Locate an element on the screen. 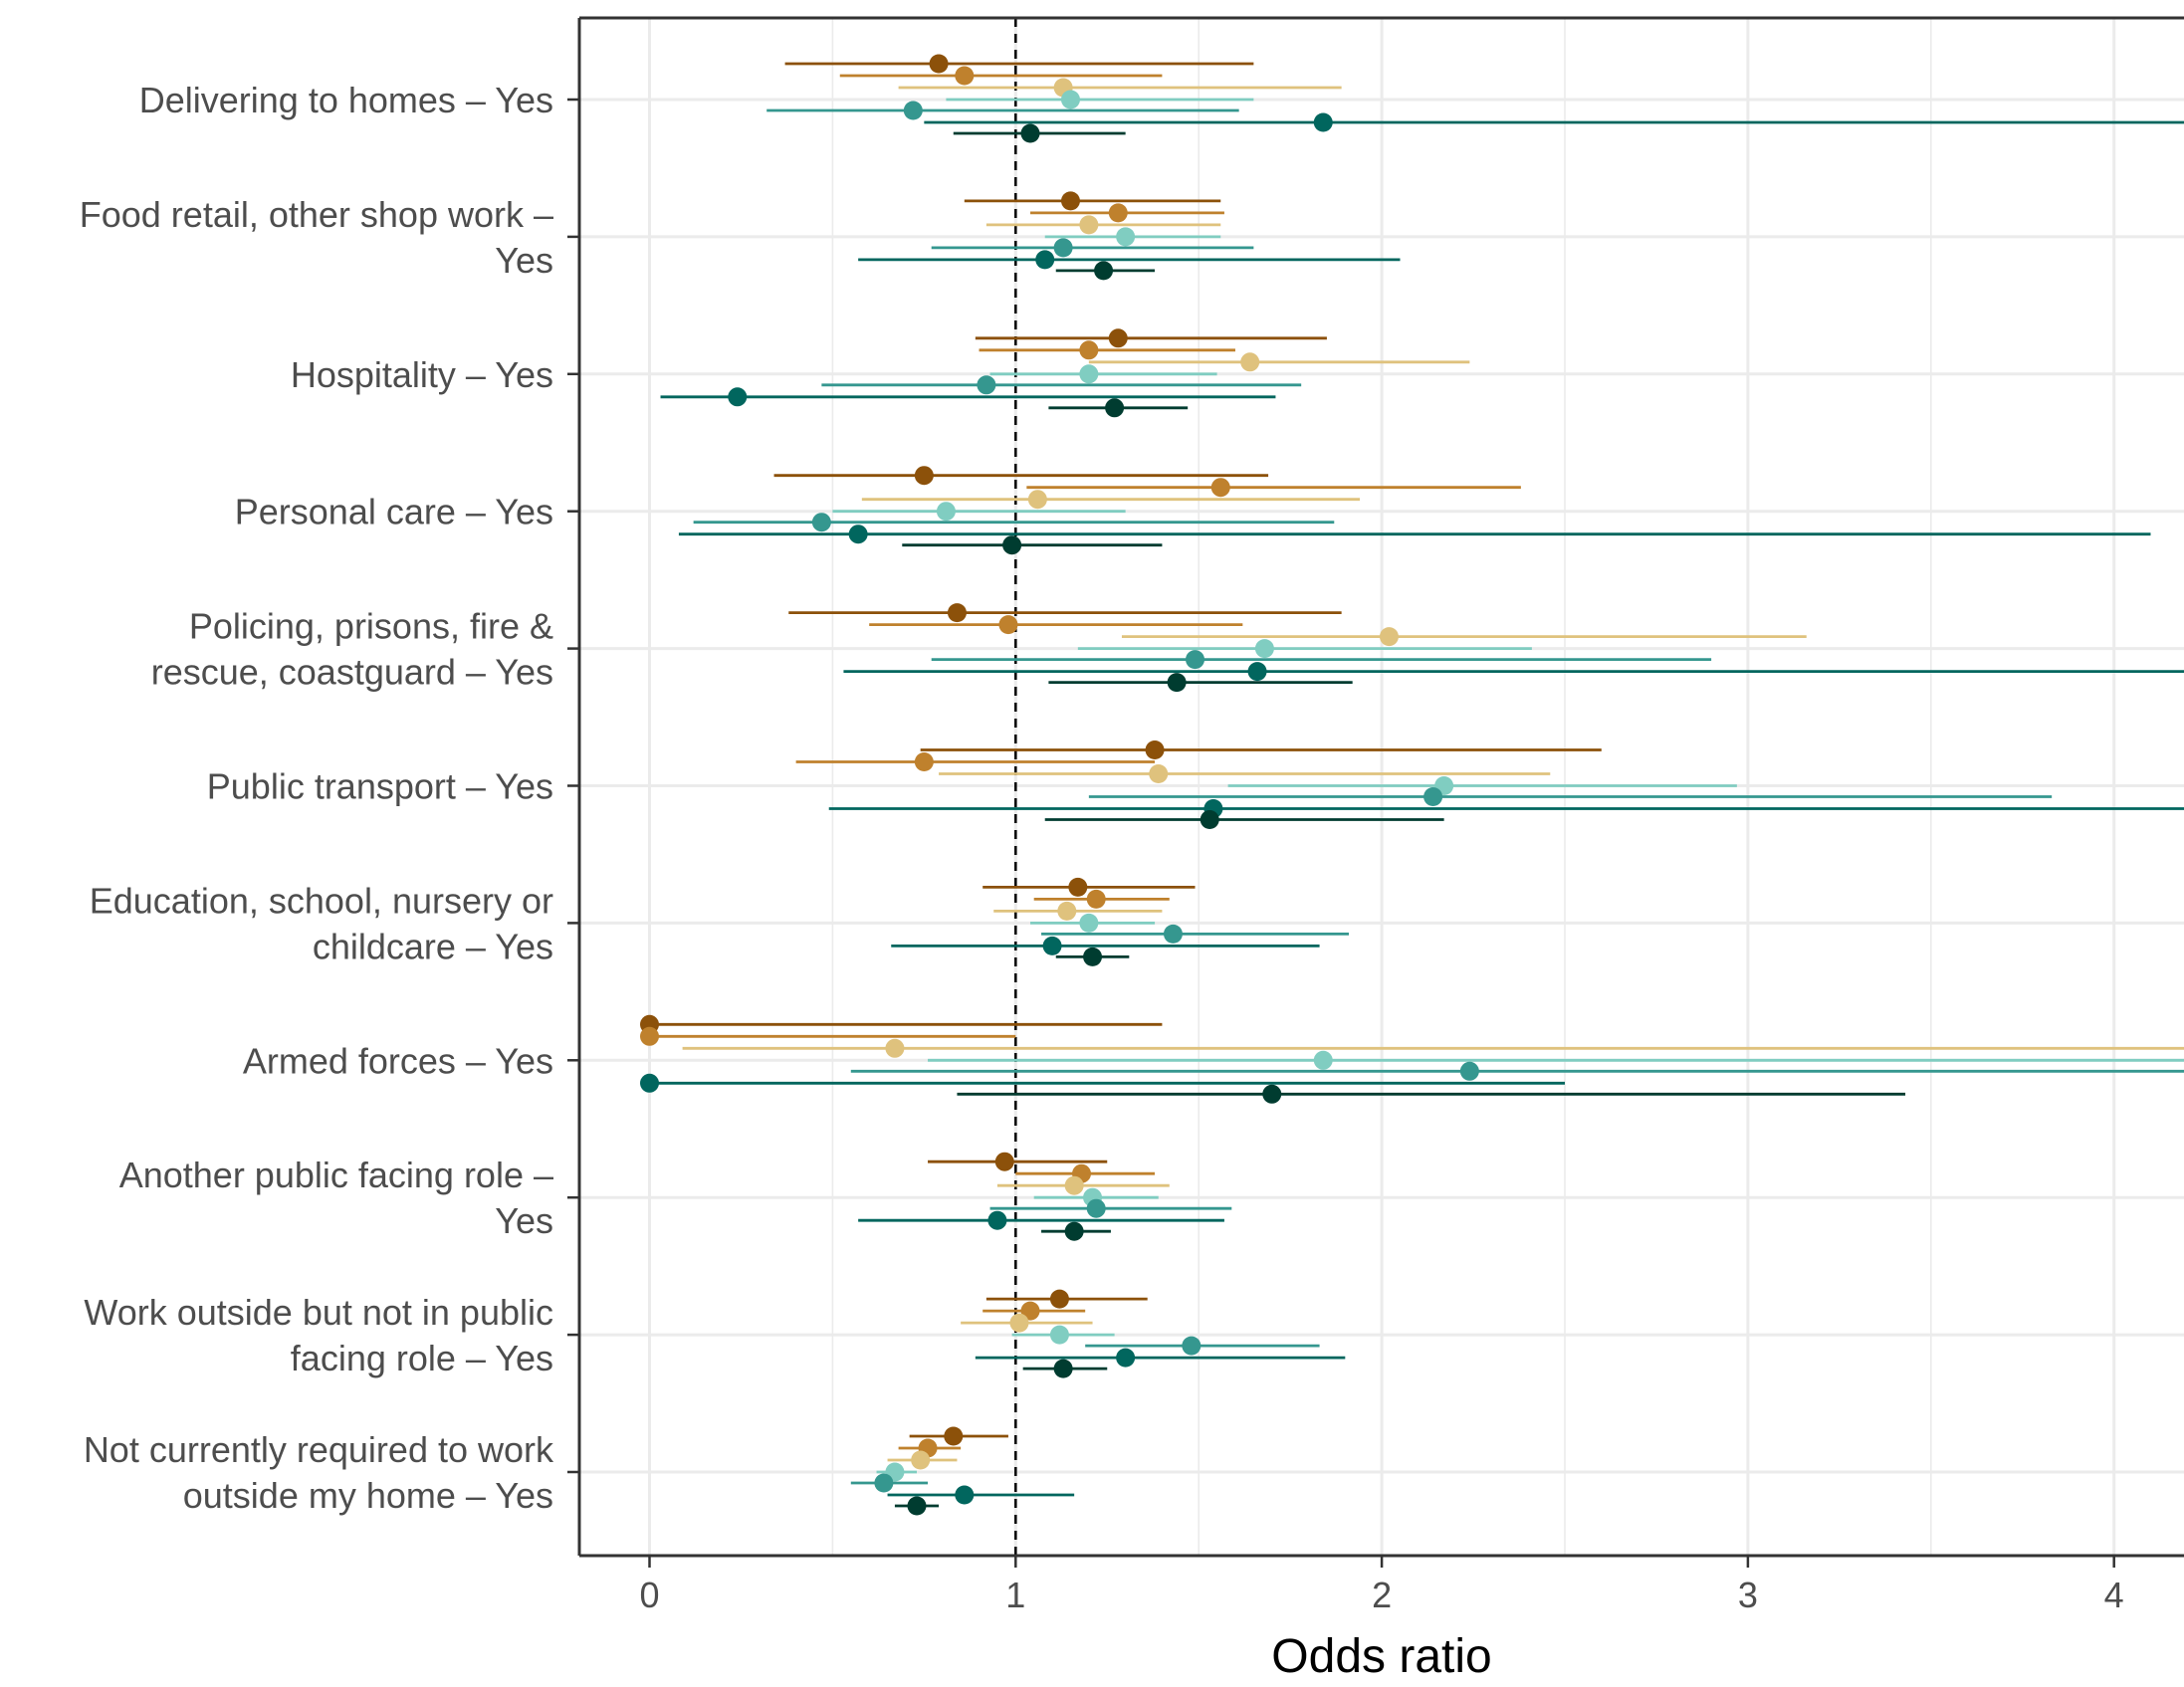  x-axis-title: Odds ratio is located at coordinates (1381, 1656).